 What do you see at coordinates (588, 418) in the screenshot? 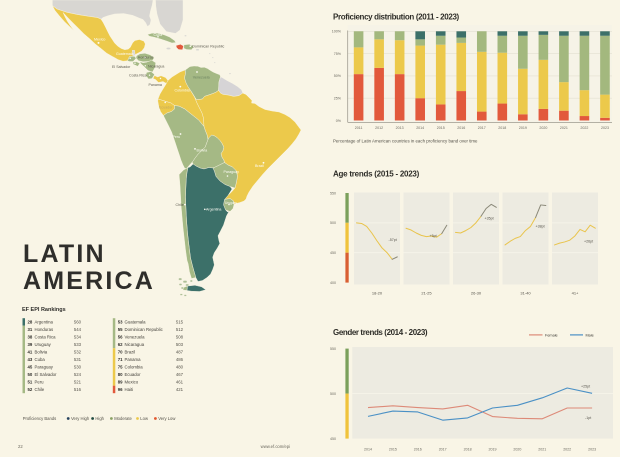
I see `svg-text: -1pt` at bounding box center [588, 418].